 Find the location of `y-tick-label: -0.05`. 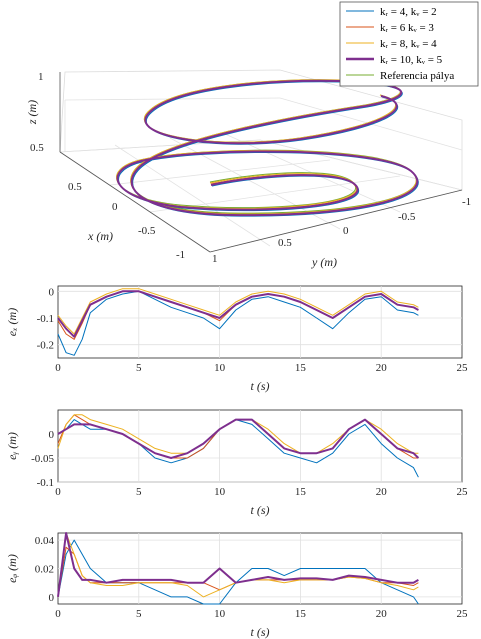

y-tick-label: -0.05 is located at coordinates (42, 459).